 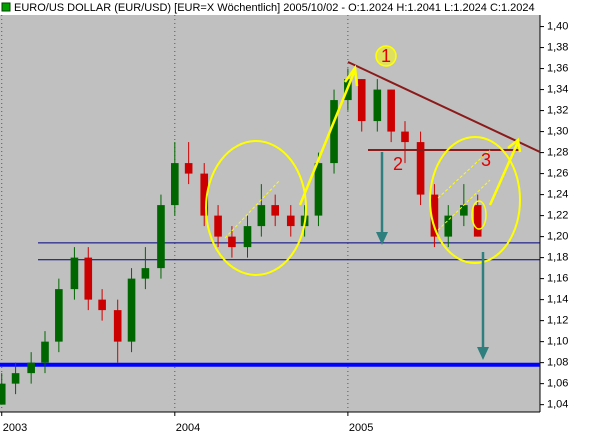 What do you see at coordinates (15, 428) in the screenshot?
I see `x-tick-label: 2003` at bounding box center [15, 428].